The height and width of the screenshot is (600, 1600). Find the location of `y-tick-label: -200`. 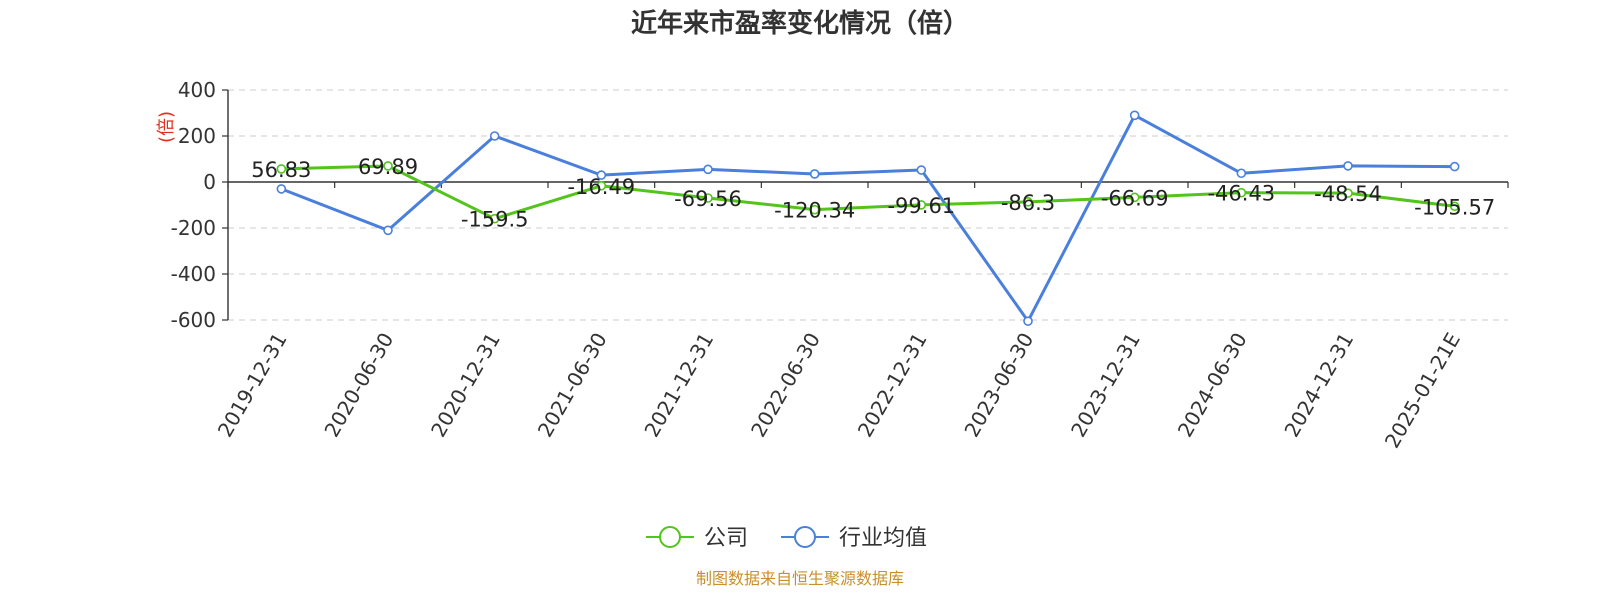

y-tick-label: -200 is located at coordinates (193, 228).